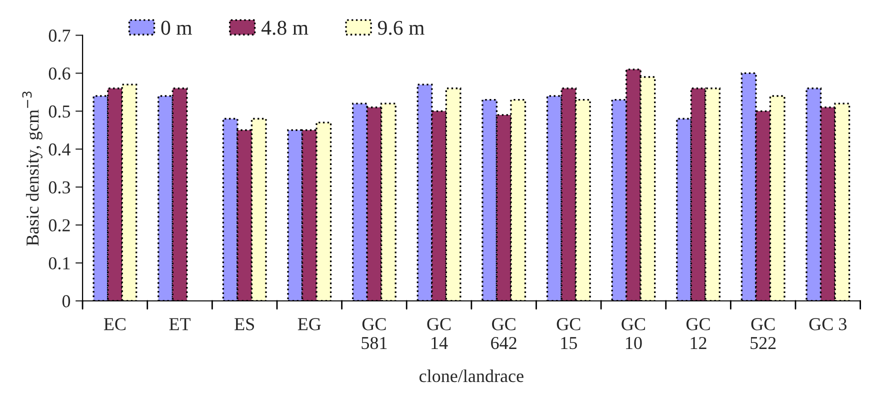 The image size is (869, 415). I want to click on y-tick-label: 0.3, so click(59, 187).